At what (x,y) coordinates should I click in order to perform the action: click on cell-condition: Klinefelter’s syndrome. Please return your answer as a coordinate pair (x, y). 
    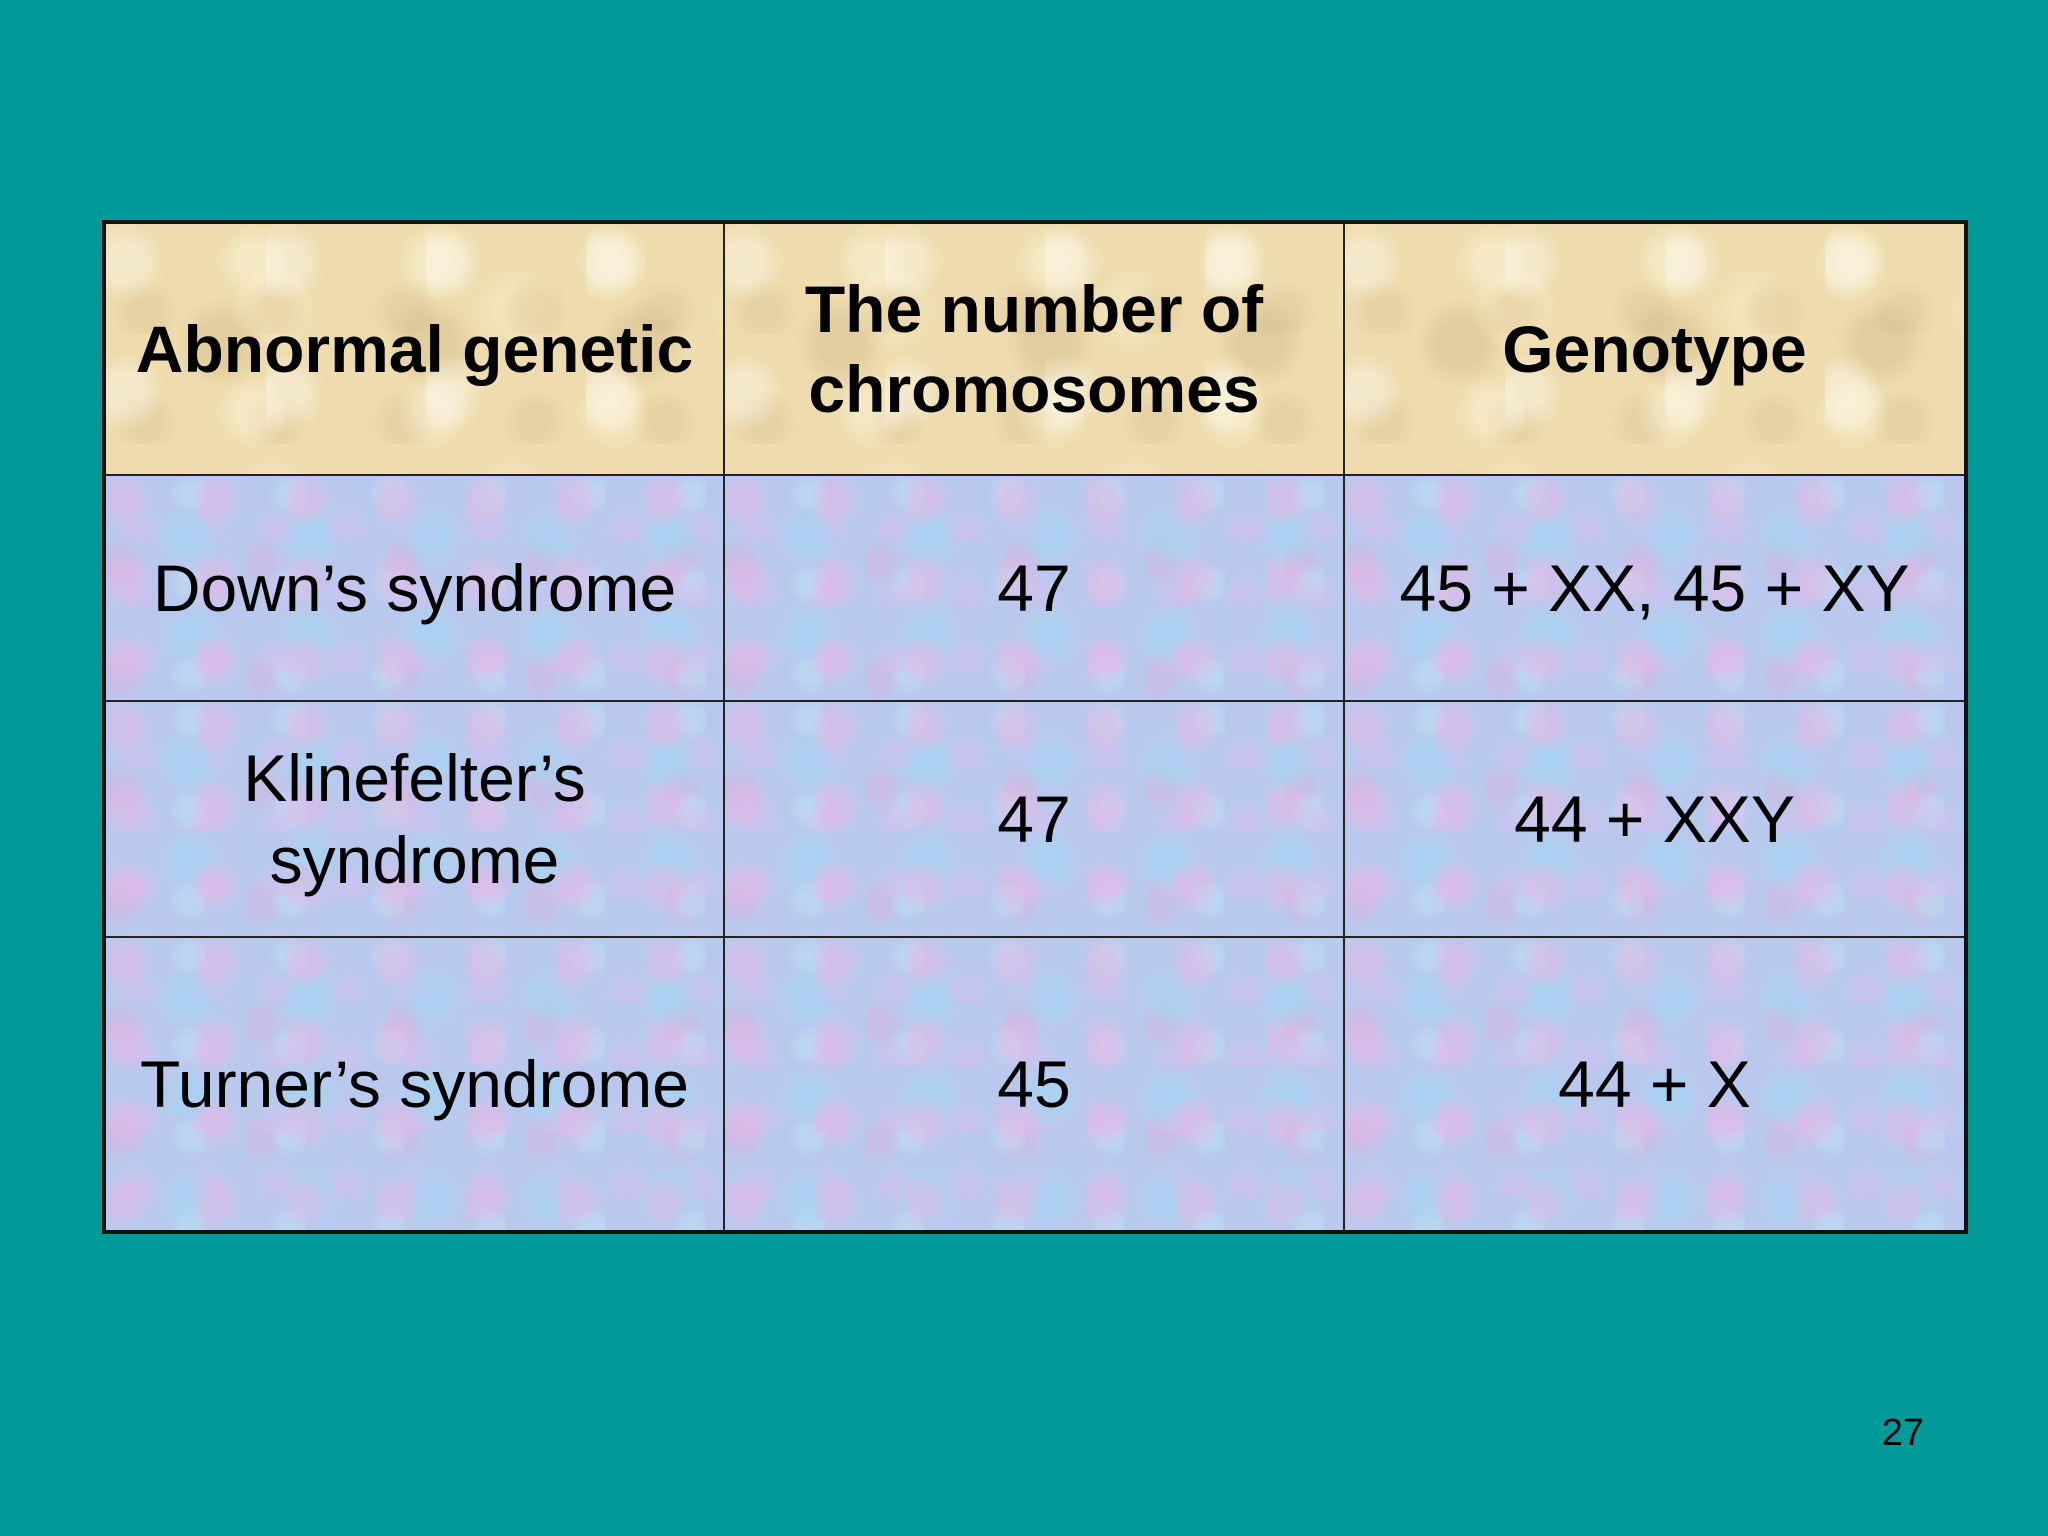
    Looking at the image, I should click on (414, 819).